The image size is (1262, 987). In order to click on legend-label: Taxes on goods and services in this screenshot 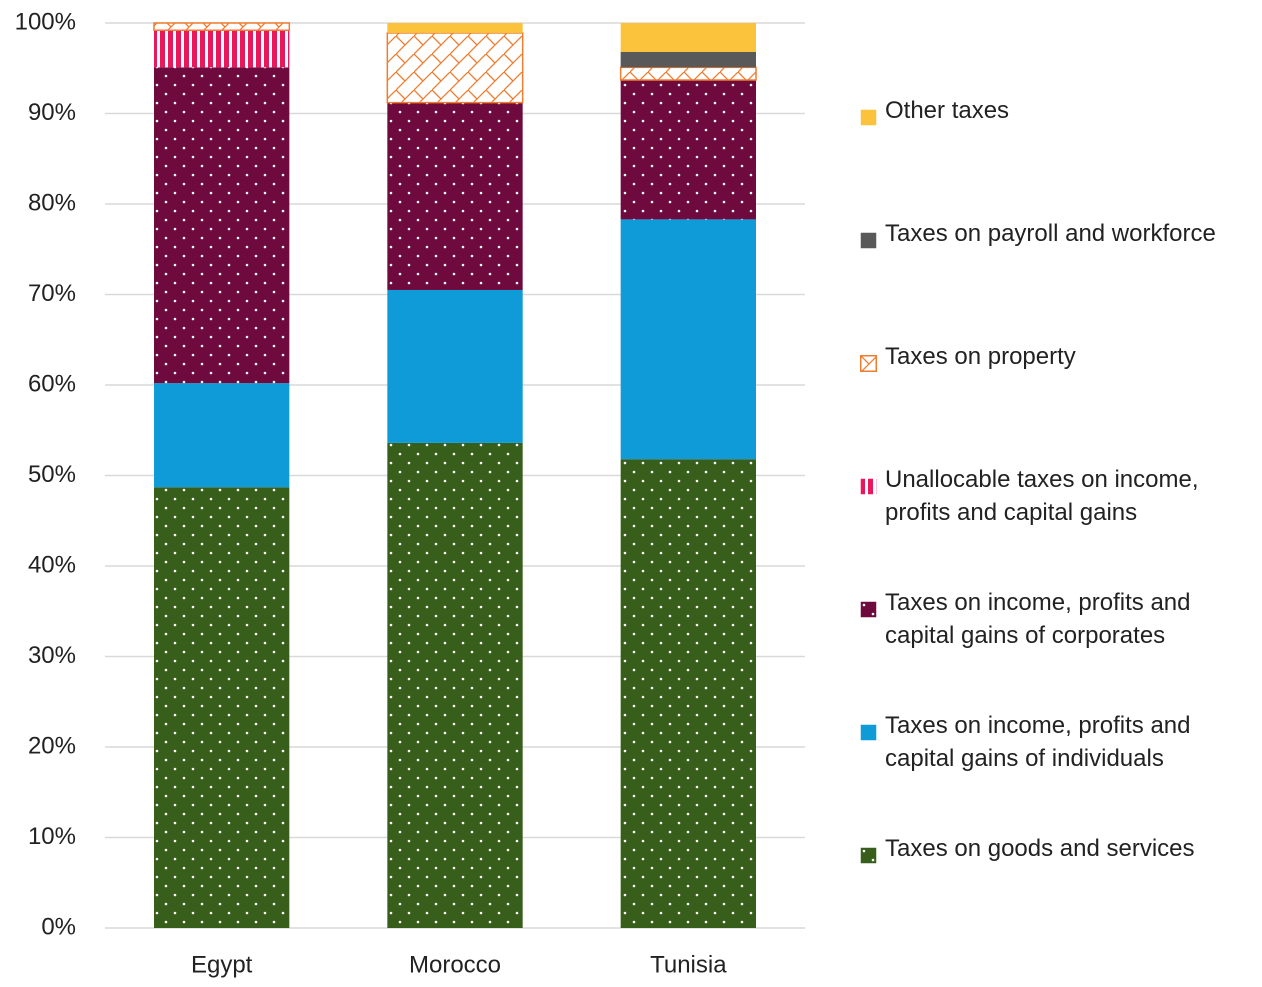, I will do `click(1040, 848)`.